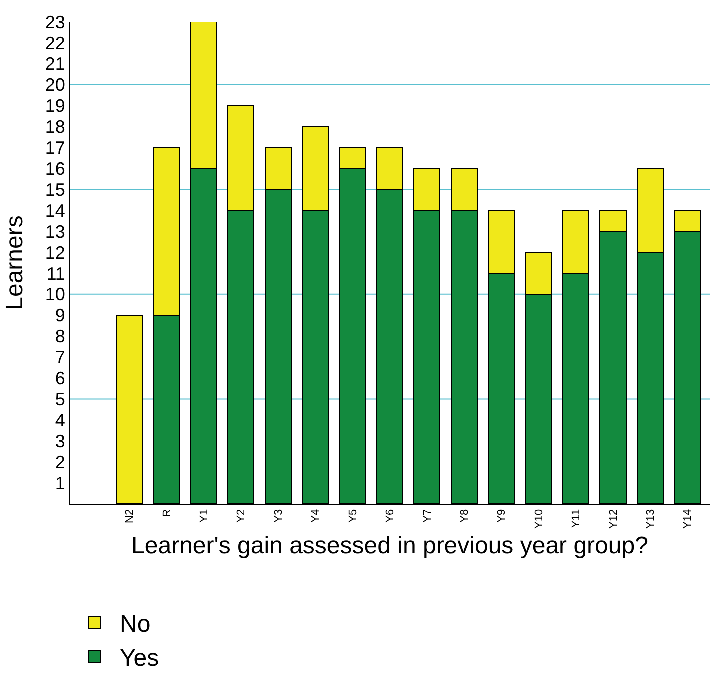 This screenshot has width=725, height=692. I want to click on x-tick-label: Y3, so click(278, 516).